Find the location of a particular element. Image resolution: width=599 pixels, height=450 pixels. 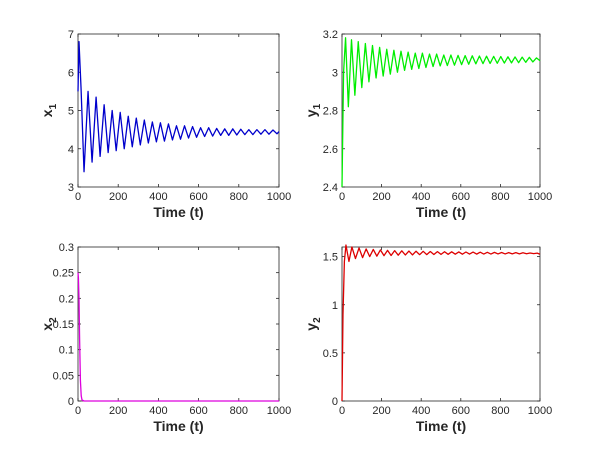

y-axis-title: x1 is located at coordinates (49, 110).